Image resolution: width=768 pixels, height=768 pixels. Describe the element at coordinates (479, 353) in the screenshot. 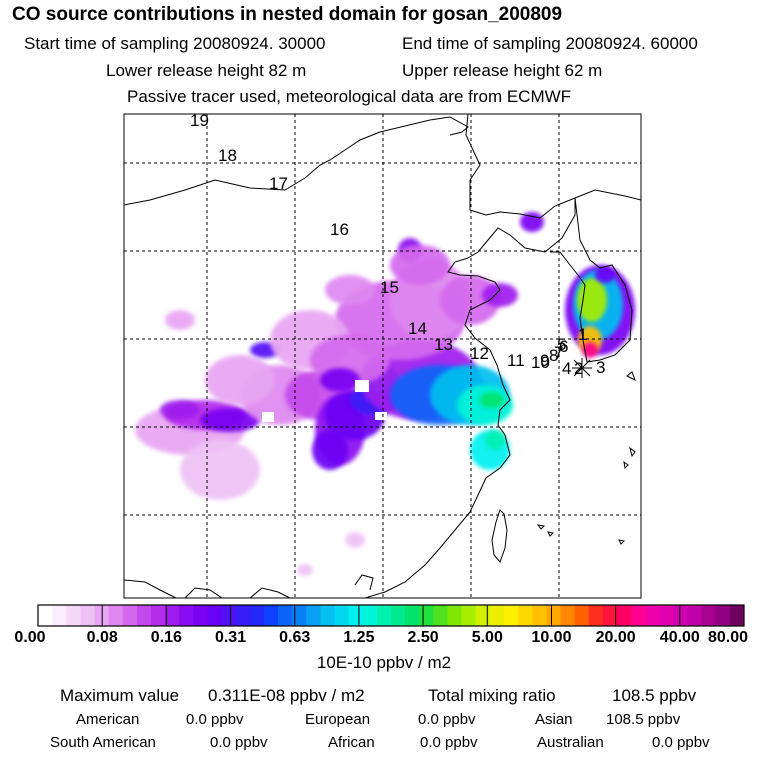

I see `trajectory-label: 12` at that location.